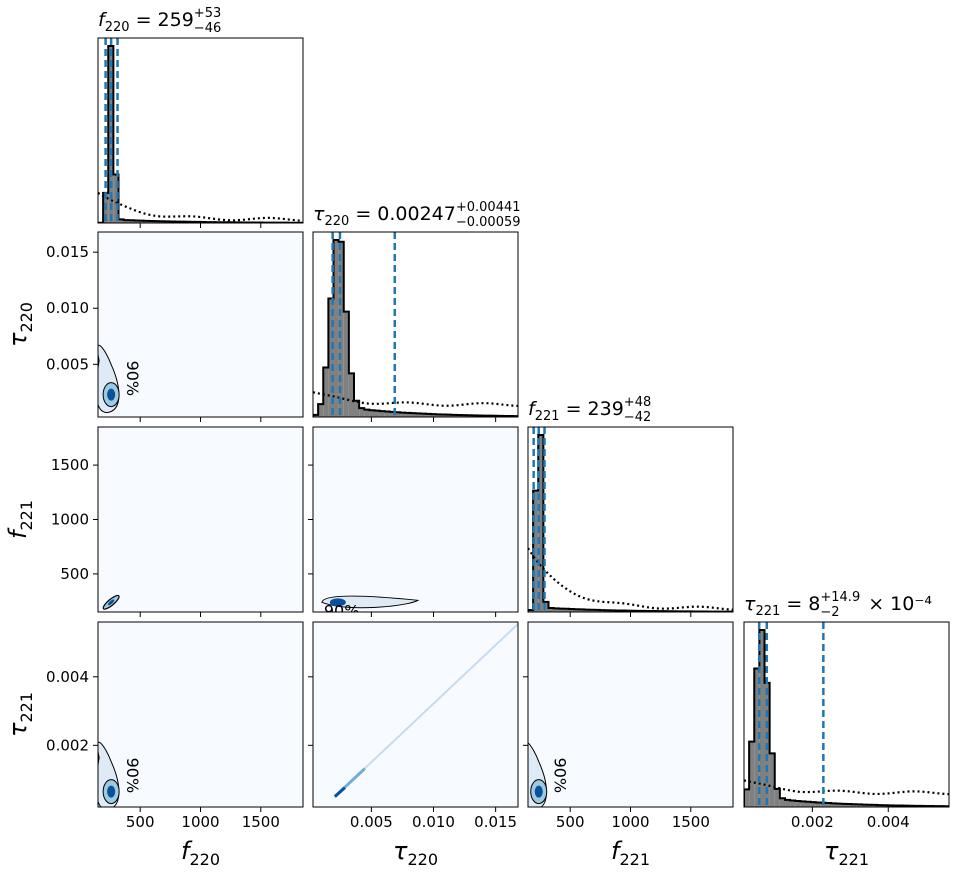 Image resolution: width=959 pixels, height=878 pixels. What do you see at coordinates (637, 417) in the screenshot?
I see `title-minus: −42` at bounding box center [637, 417].